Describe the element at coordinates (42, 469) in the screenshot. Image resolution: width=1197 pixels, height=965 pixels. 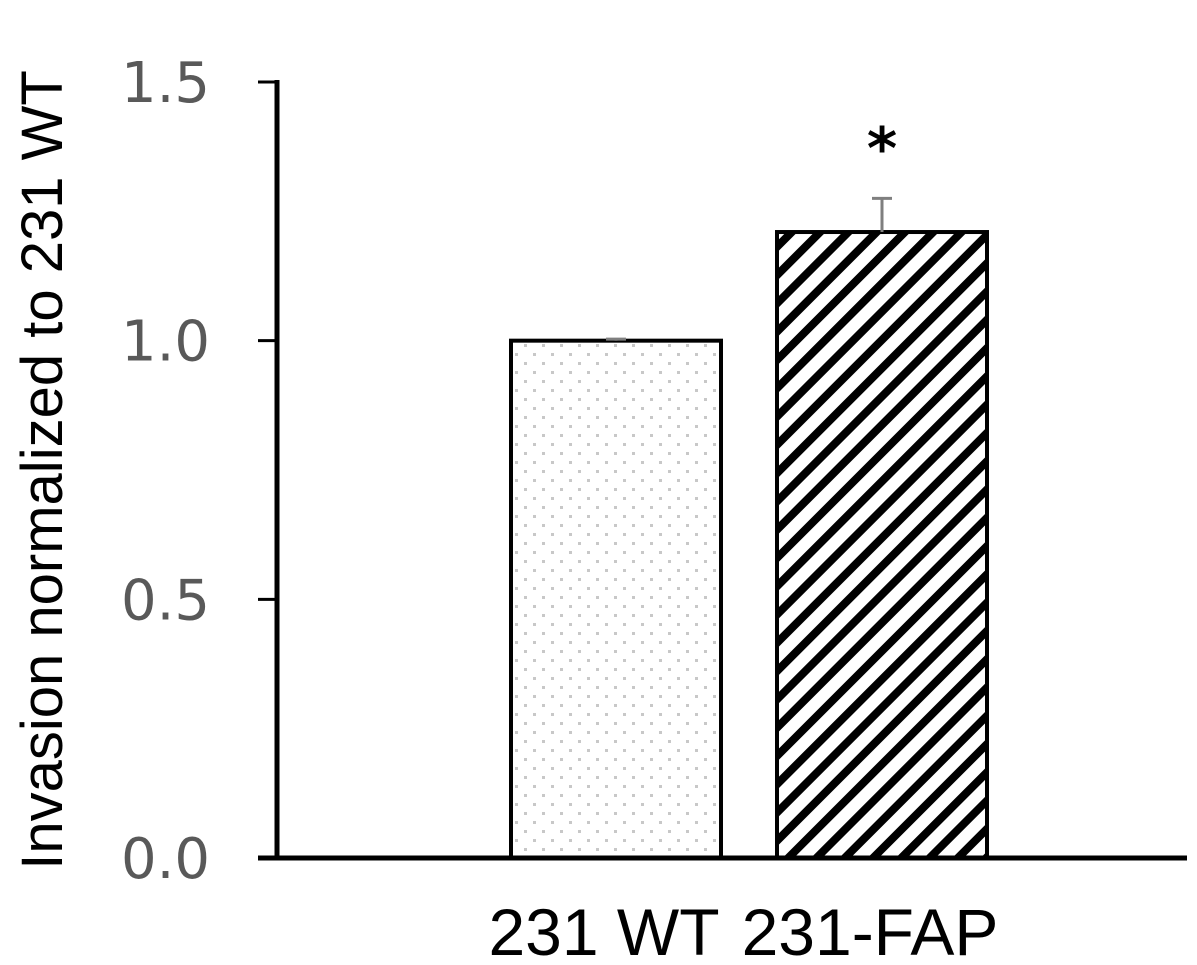
I see `y-axis-title: Invasion normalized to 231 WT` at that location.